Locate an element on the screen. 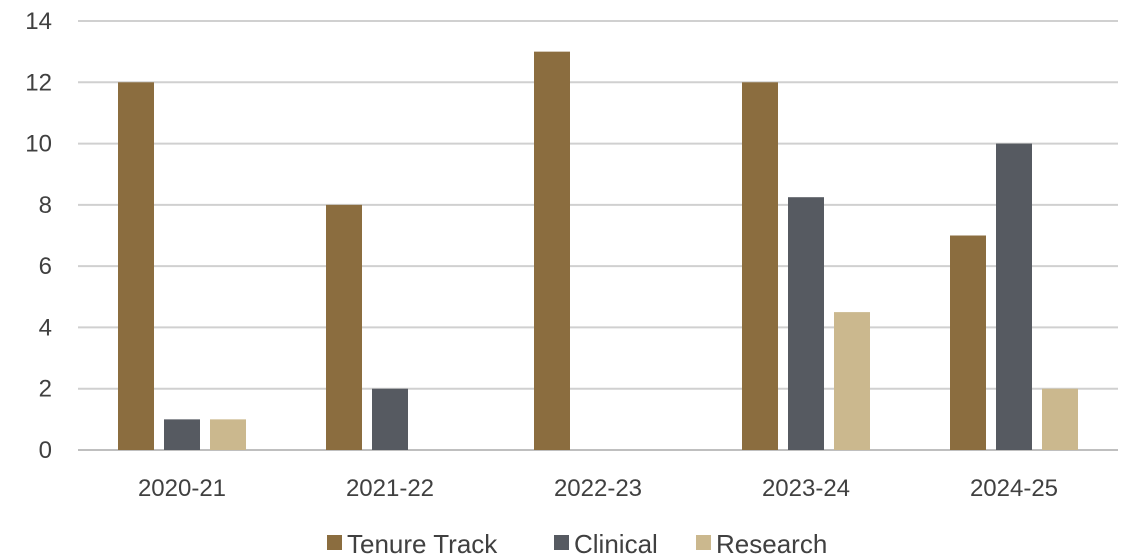 The image size is (1126, 558). y-tick-label: 6 is located at coordinates (45, 266).